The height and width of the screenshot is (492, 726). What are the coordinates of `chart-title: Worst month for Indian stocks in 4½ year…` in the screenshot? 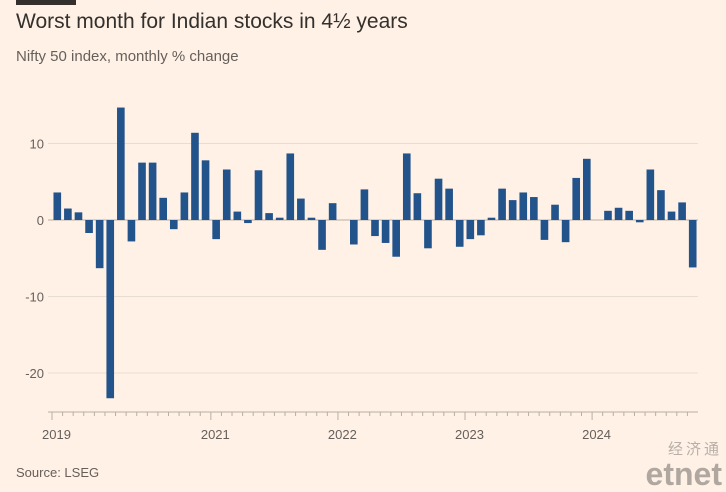 It's located at (212, 21).